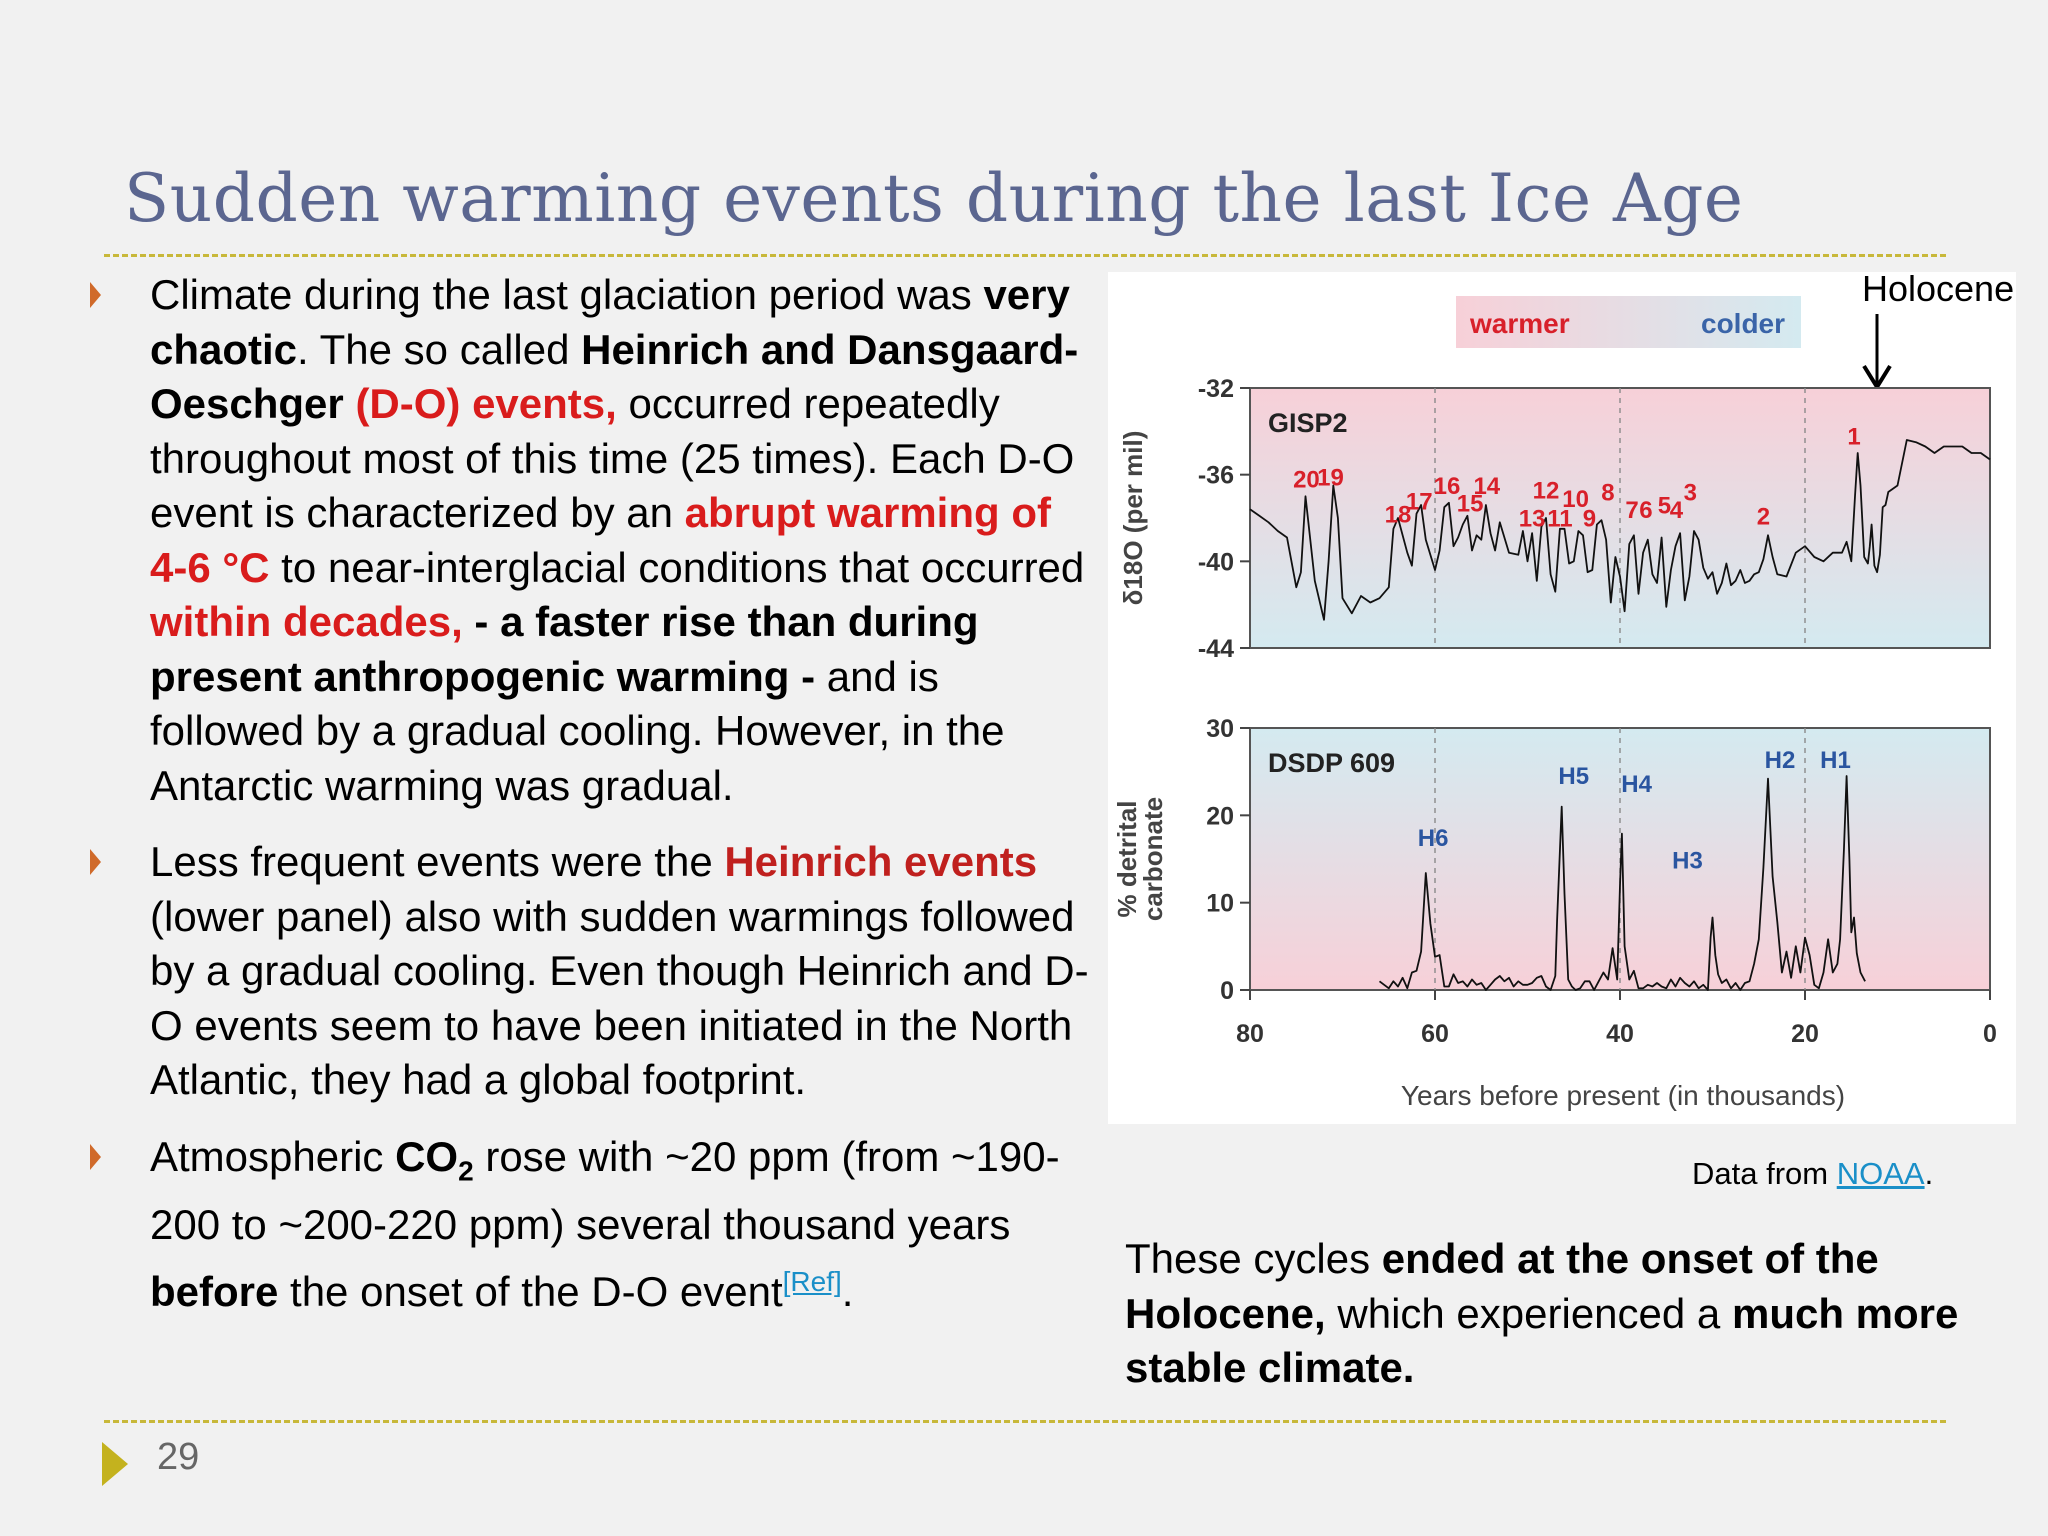 This screenshot has width=2048, height=1536. Describe the element at coordinates (1532, 519) in the screenshot. I see `event-label: 13` at that location.